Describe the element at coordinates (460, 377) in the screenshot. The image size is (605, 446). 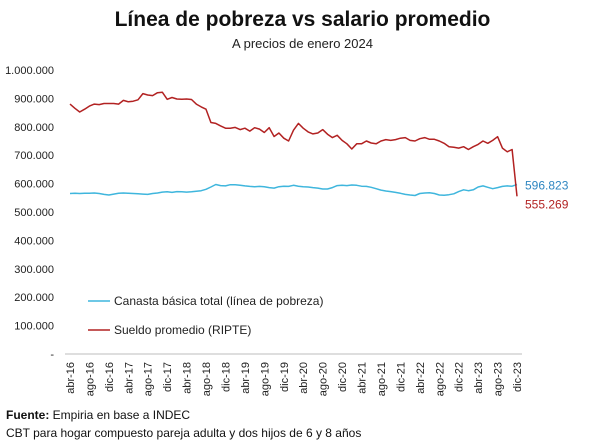
I see `x-tick-label: dic-22` at that location.